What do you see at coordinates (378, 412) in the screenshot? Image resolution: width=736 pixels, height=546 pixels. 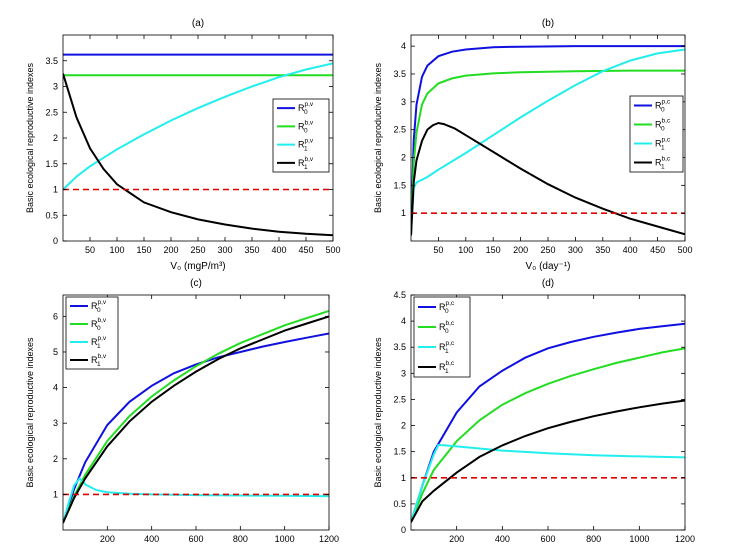 I see `panel-d-ylabel: Basic ecological reproductive indexes` at bounding box center [378, 412].